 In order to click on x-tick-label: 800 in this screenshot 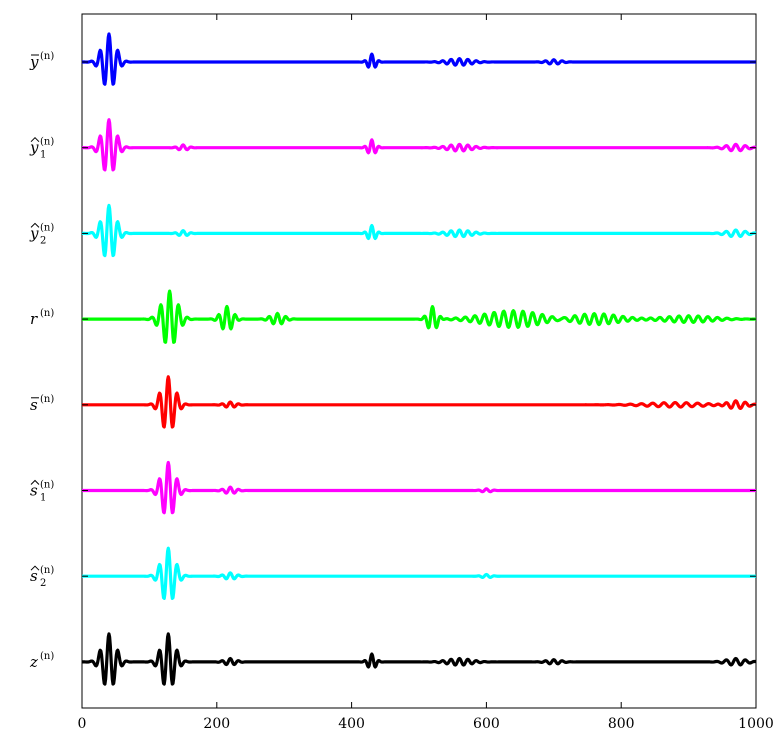, I will do `click(621, 724)`.